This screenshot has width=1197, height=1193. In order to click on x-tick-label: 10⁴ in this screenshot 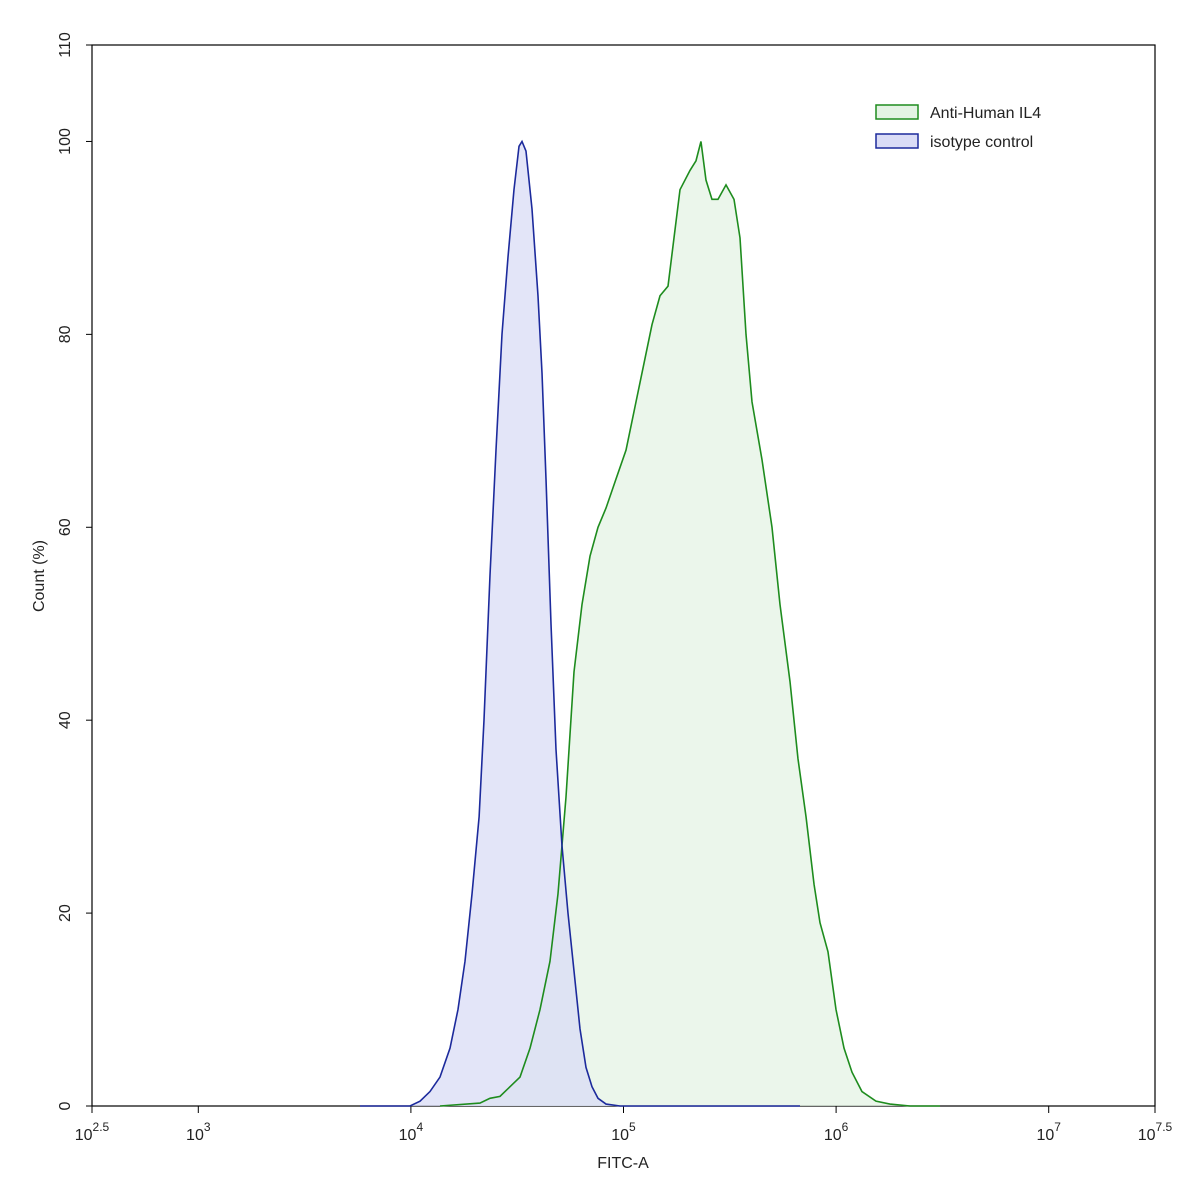, I will do `click(411, 1132)`.